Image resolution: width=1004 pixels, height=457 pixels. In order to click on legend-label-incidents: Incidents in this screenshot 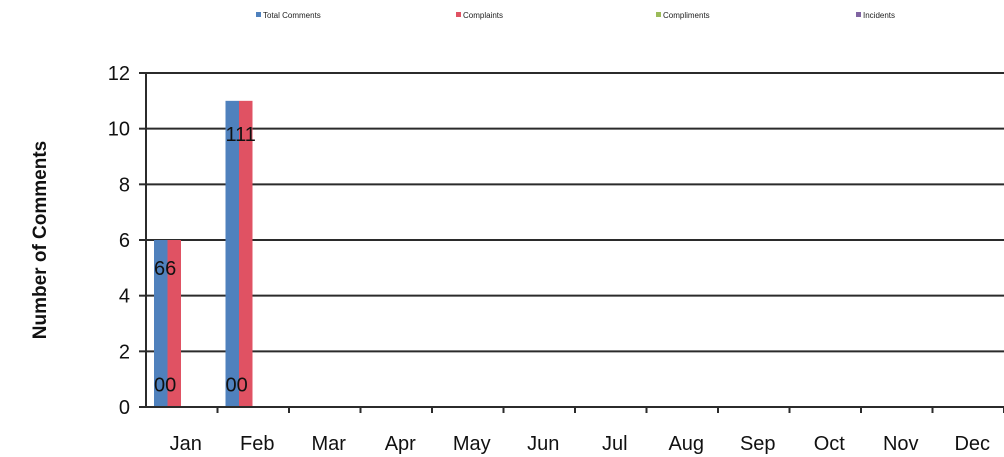, I will do `click(879, 15)`.